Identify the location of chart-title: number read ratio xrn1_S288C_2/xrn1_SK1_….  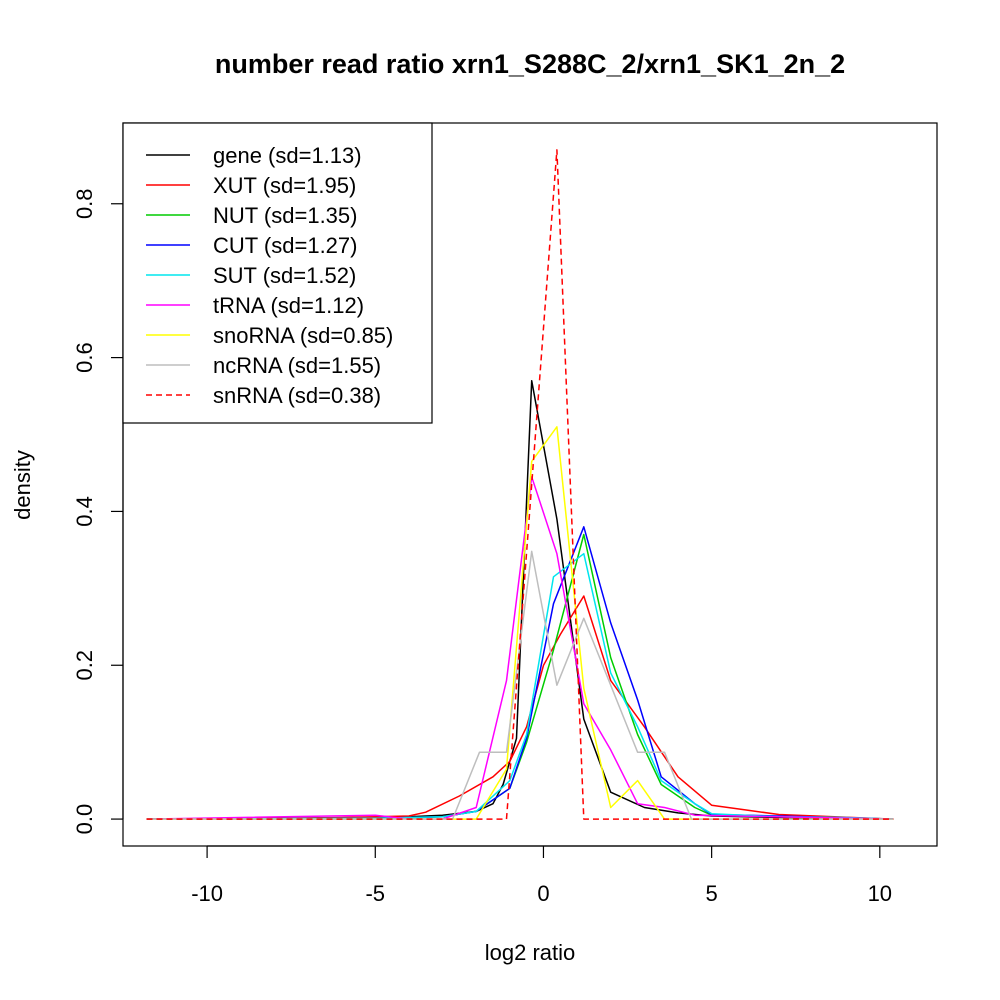
(530, 64).